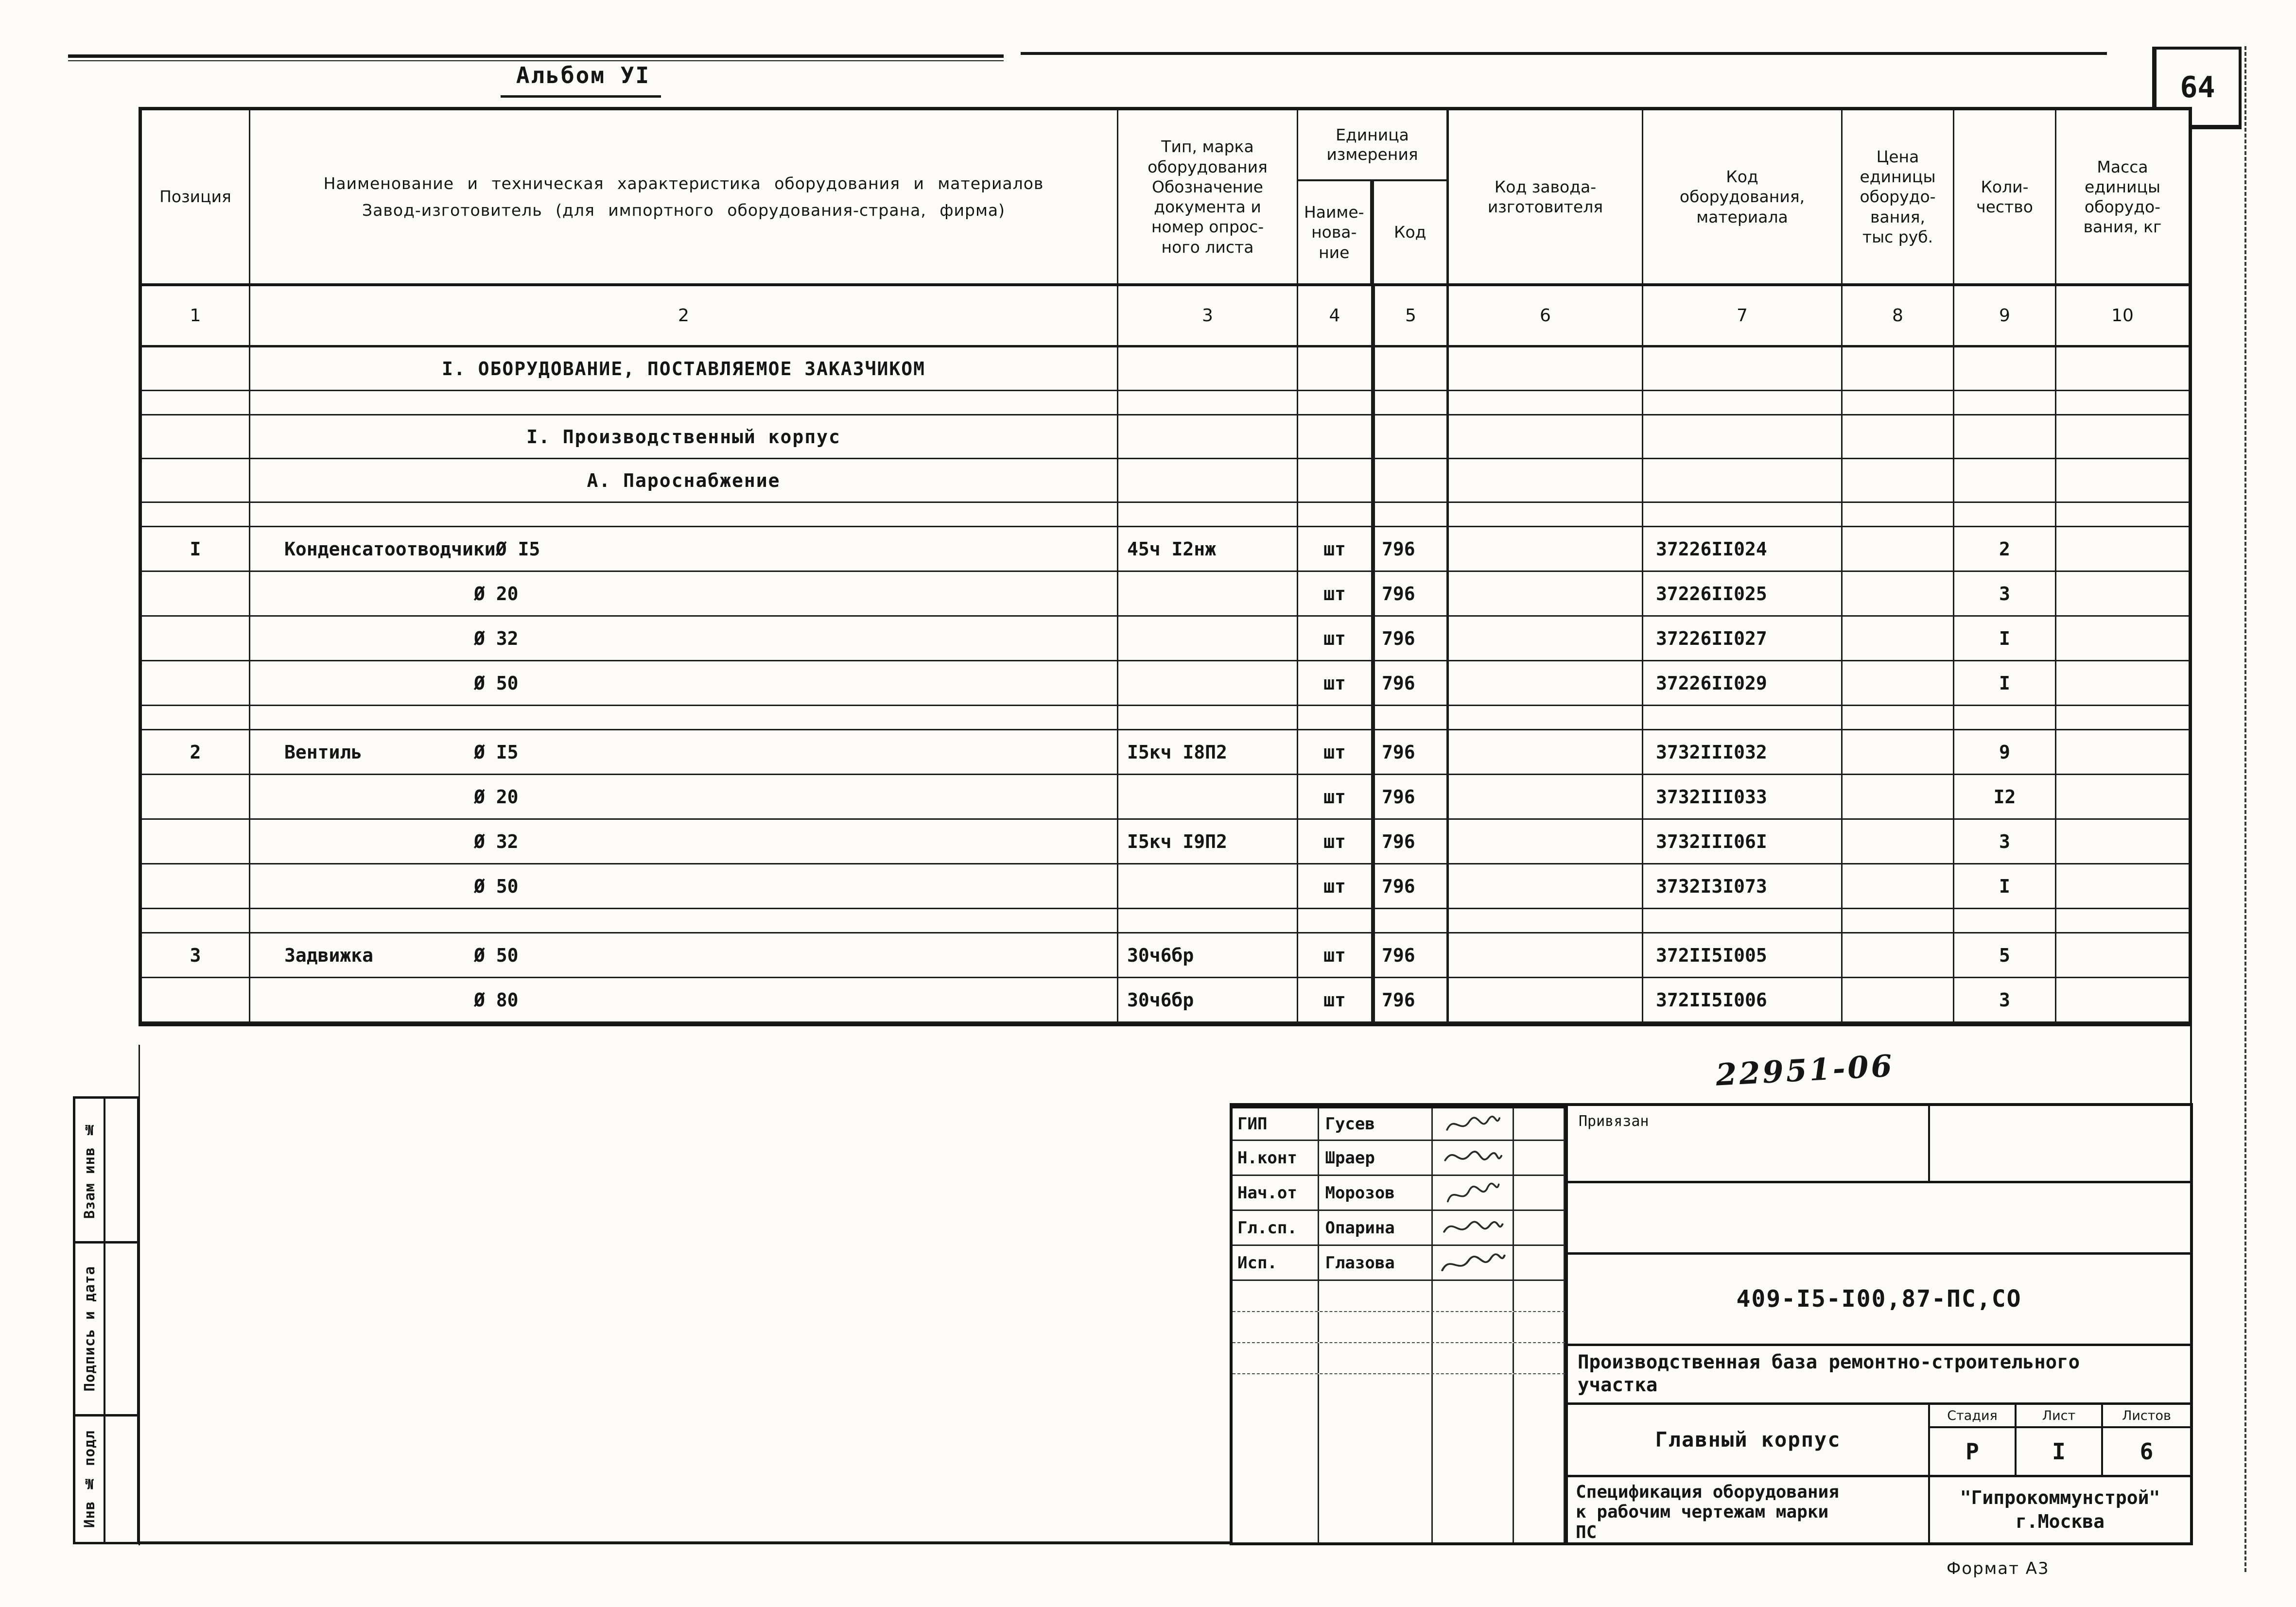 The height and width of the screenshot is (1607, 2296). What do you see at coordinates (496, 1000) in the screenshot?
I see `item-diameter: Ø 80` at bounding box center [496, 1000].